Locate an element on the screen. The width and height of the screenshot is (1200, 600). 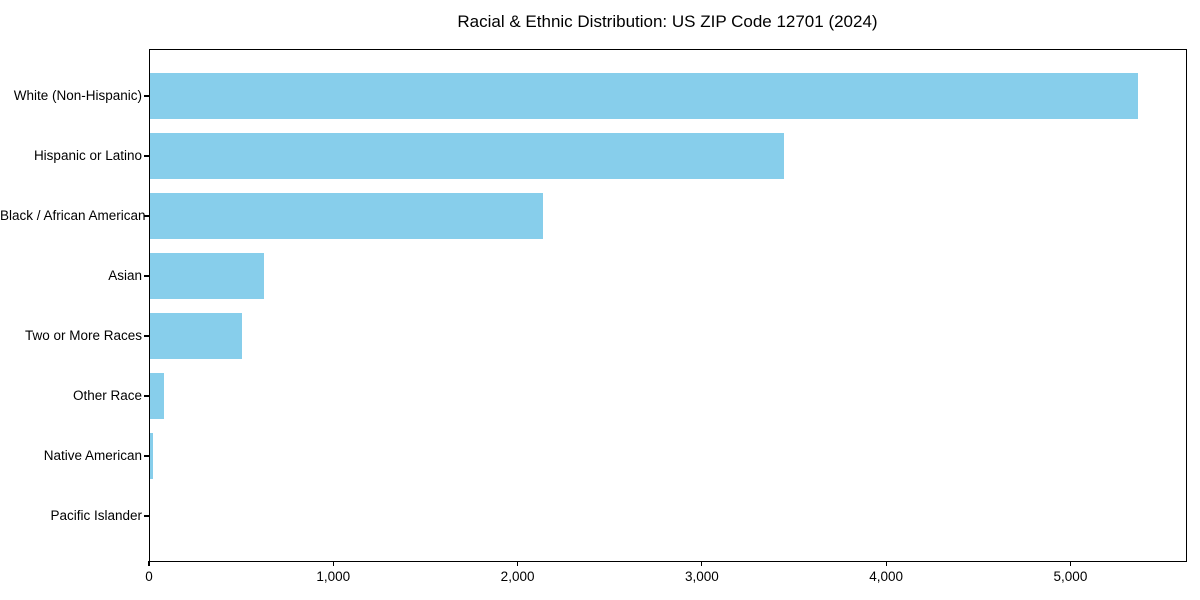
y-axis-label-other-race: Other Race is located at coordinates (107, 395).